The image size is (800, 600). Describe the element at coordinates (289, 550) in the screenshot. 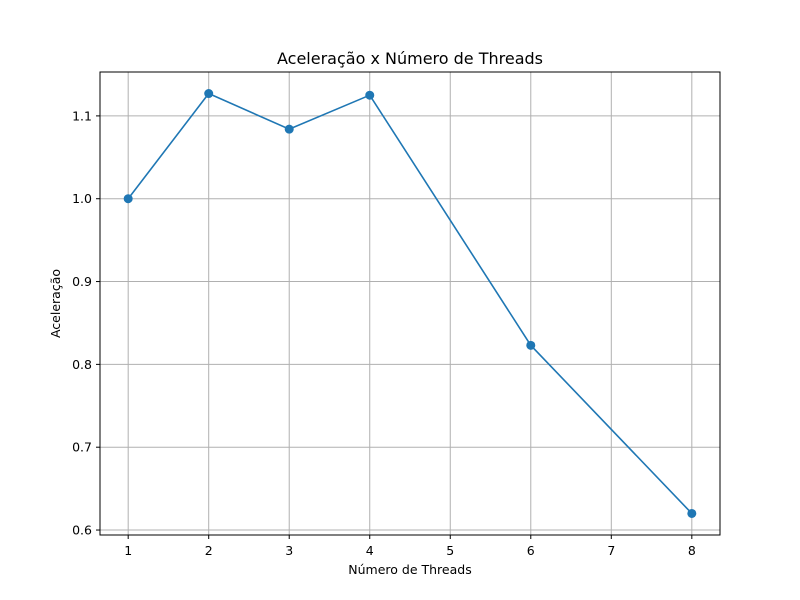

I see `x-tick-label: 3` at that location.